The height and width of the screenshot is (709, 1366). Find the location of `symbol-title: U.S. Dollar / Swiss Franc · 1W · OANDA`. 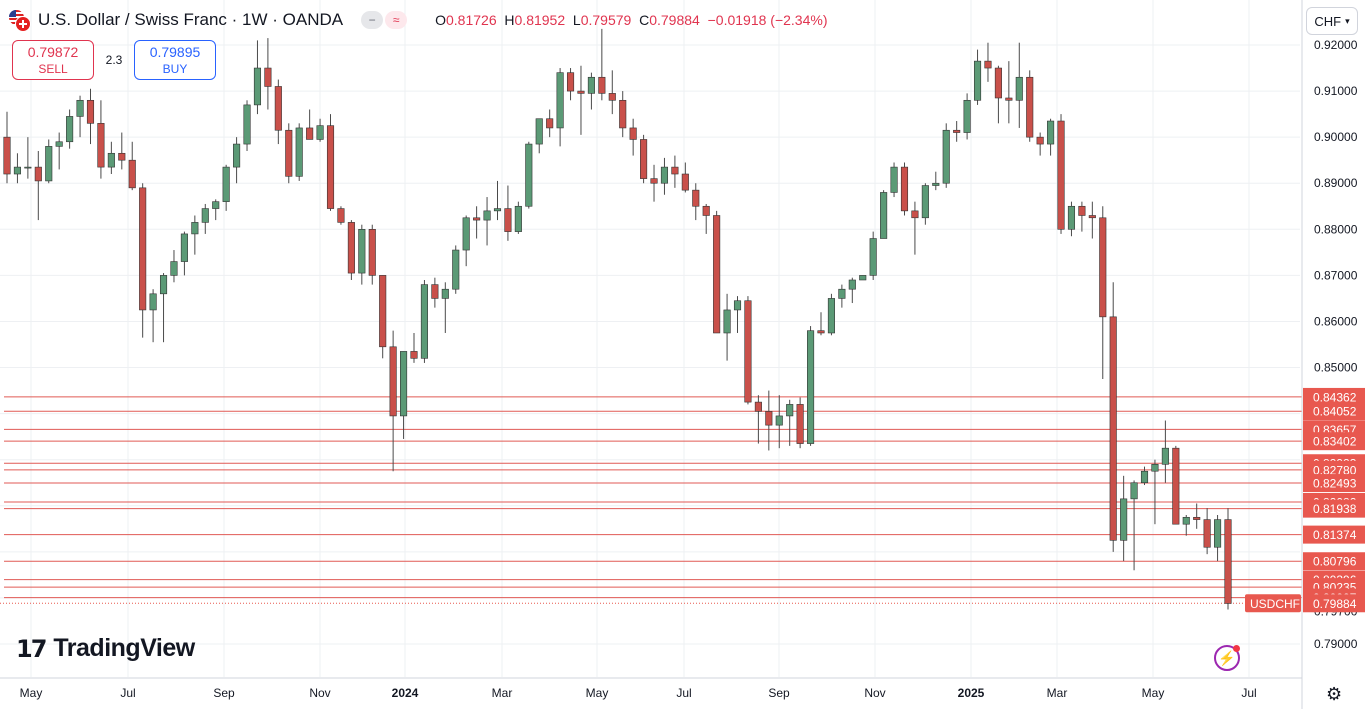

symbol-title: U.S. Dollar / Swiss Franc · 1W · OANDA is located at coordinates (191, 19).